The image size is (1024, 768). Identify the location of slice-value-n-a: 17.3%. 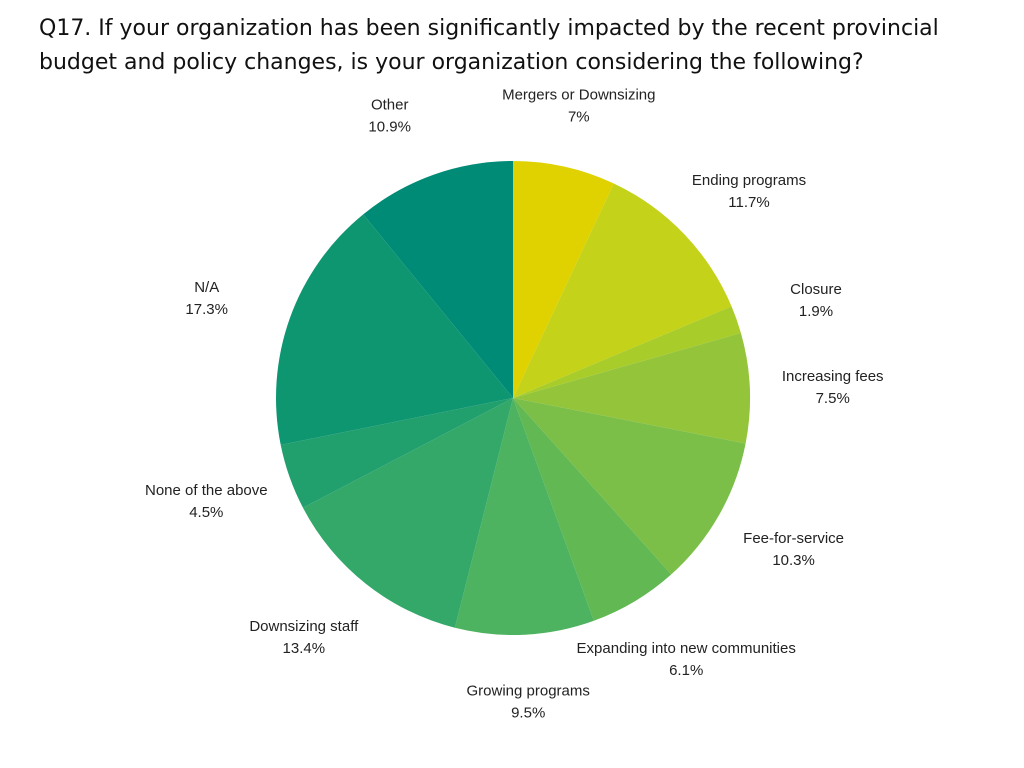
(206, 309).